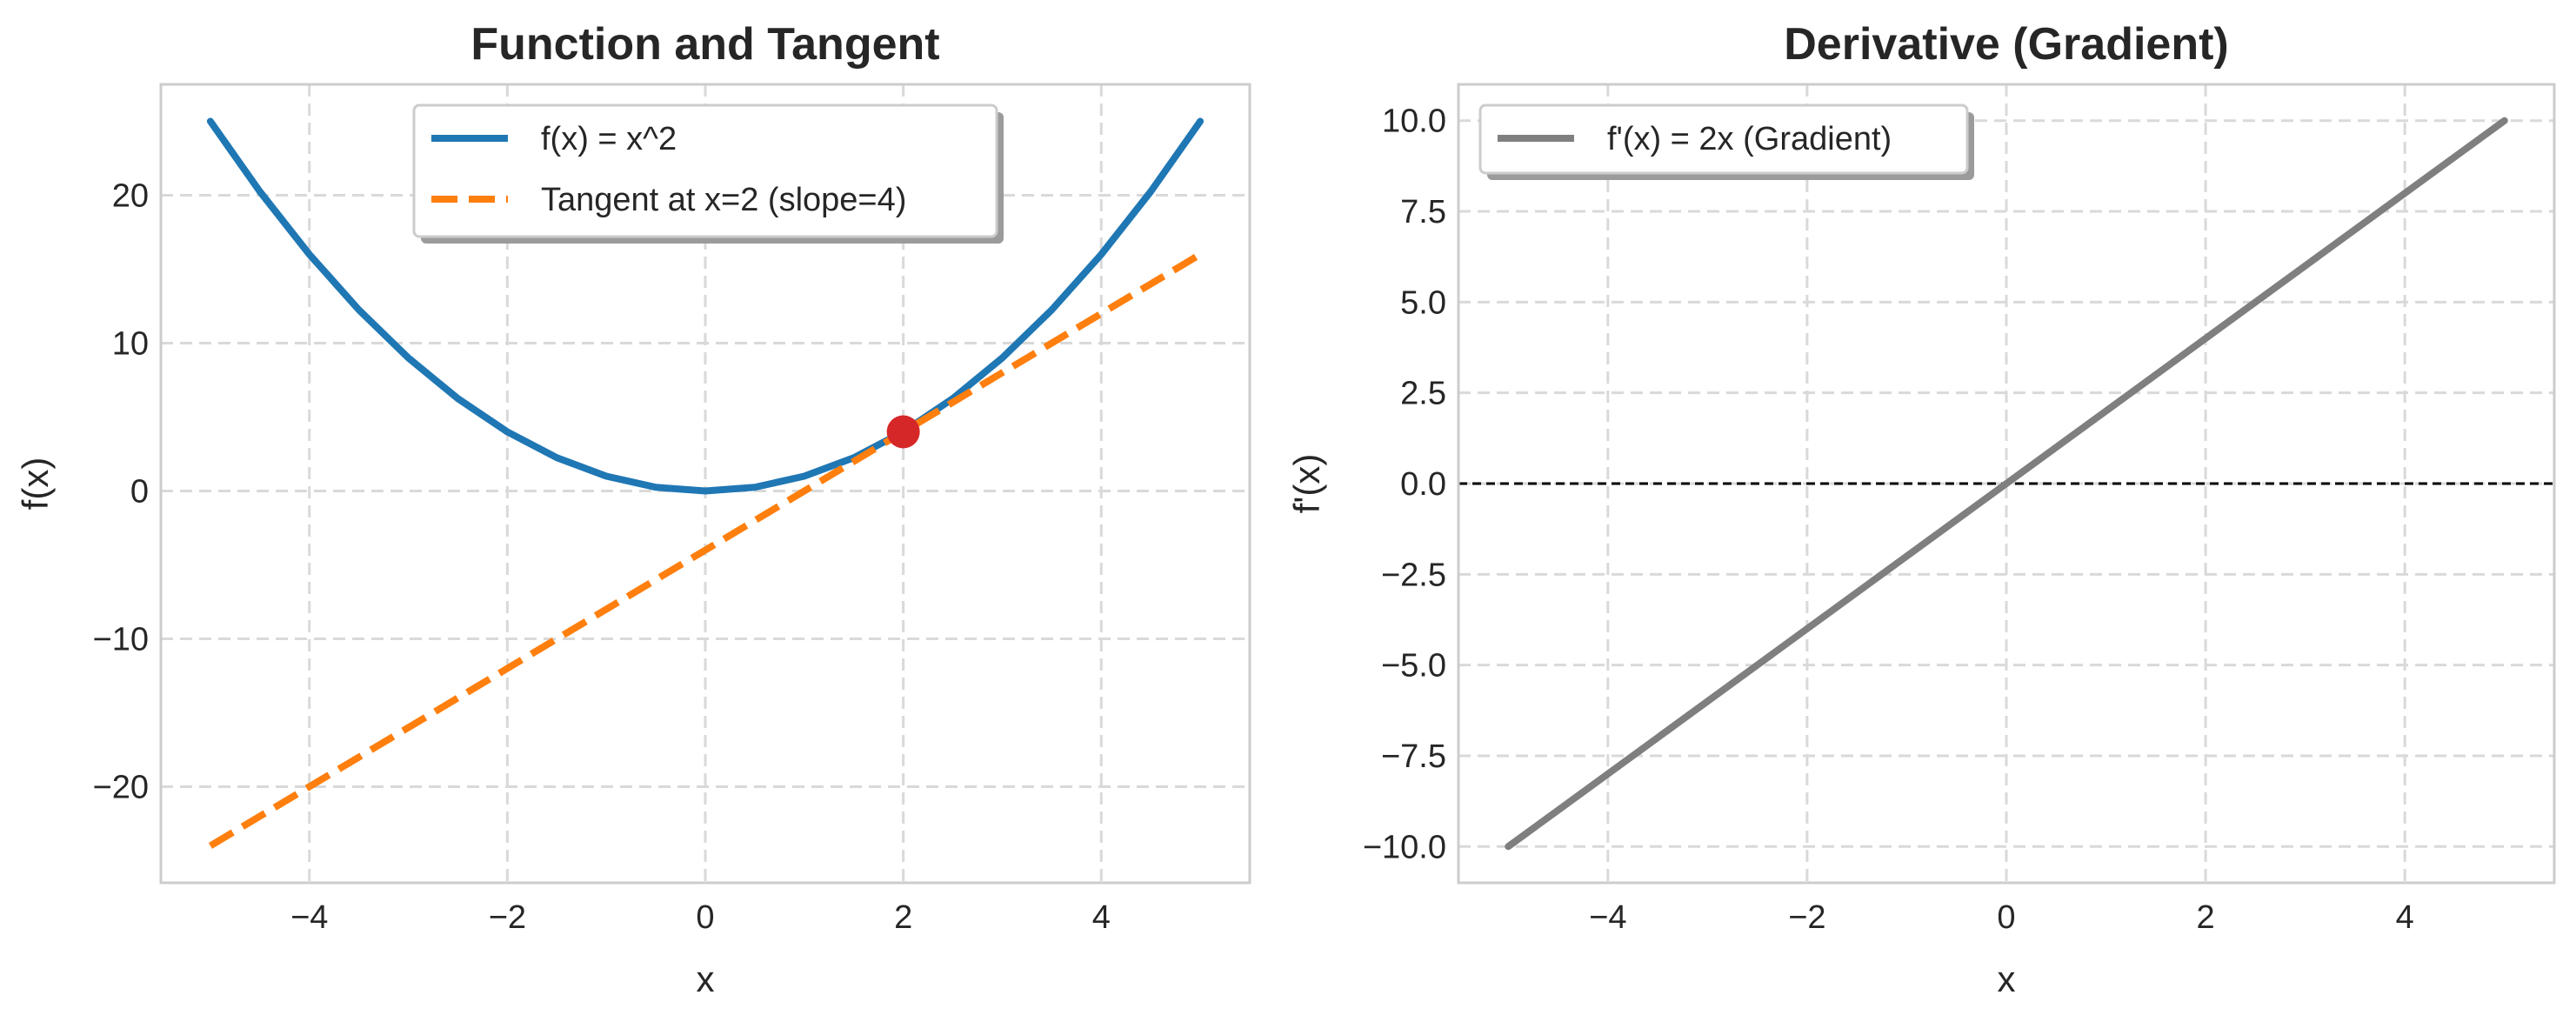 This screenshot has width=2576, height=1015. I want to click on legend-label-2: Tangent at x=2 (slope=4), so click(723, 200).